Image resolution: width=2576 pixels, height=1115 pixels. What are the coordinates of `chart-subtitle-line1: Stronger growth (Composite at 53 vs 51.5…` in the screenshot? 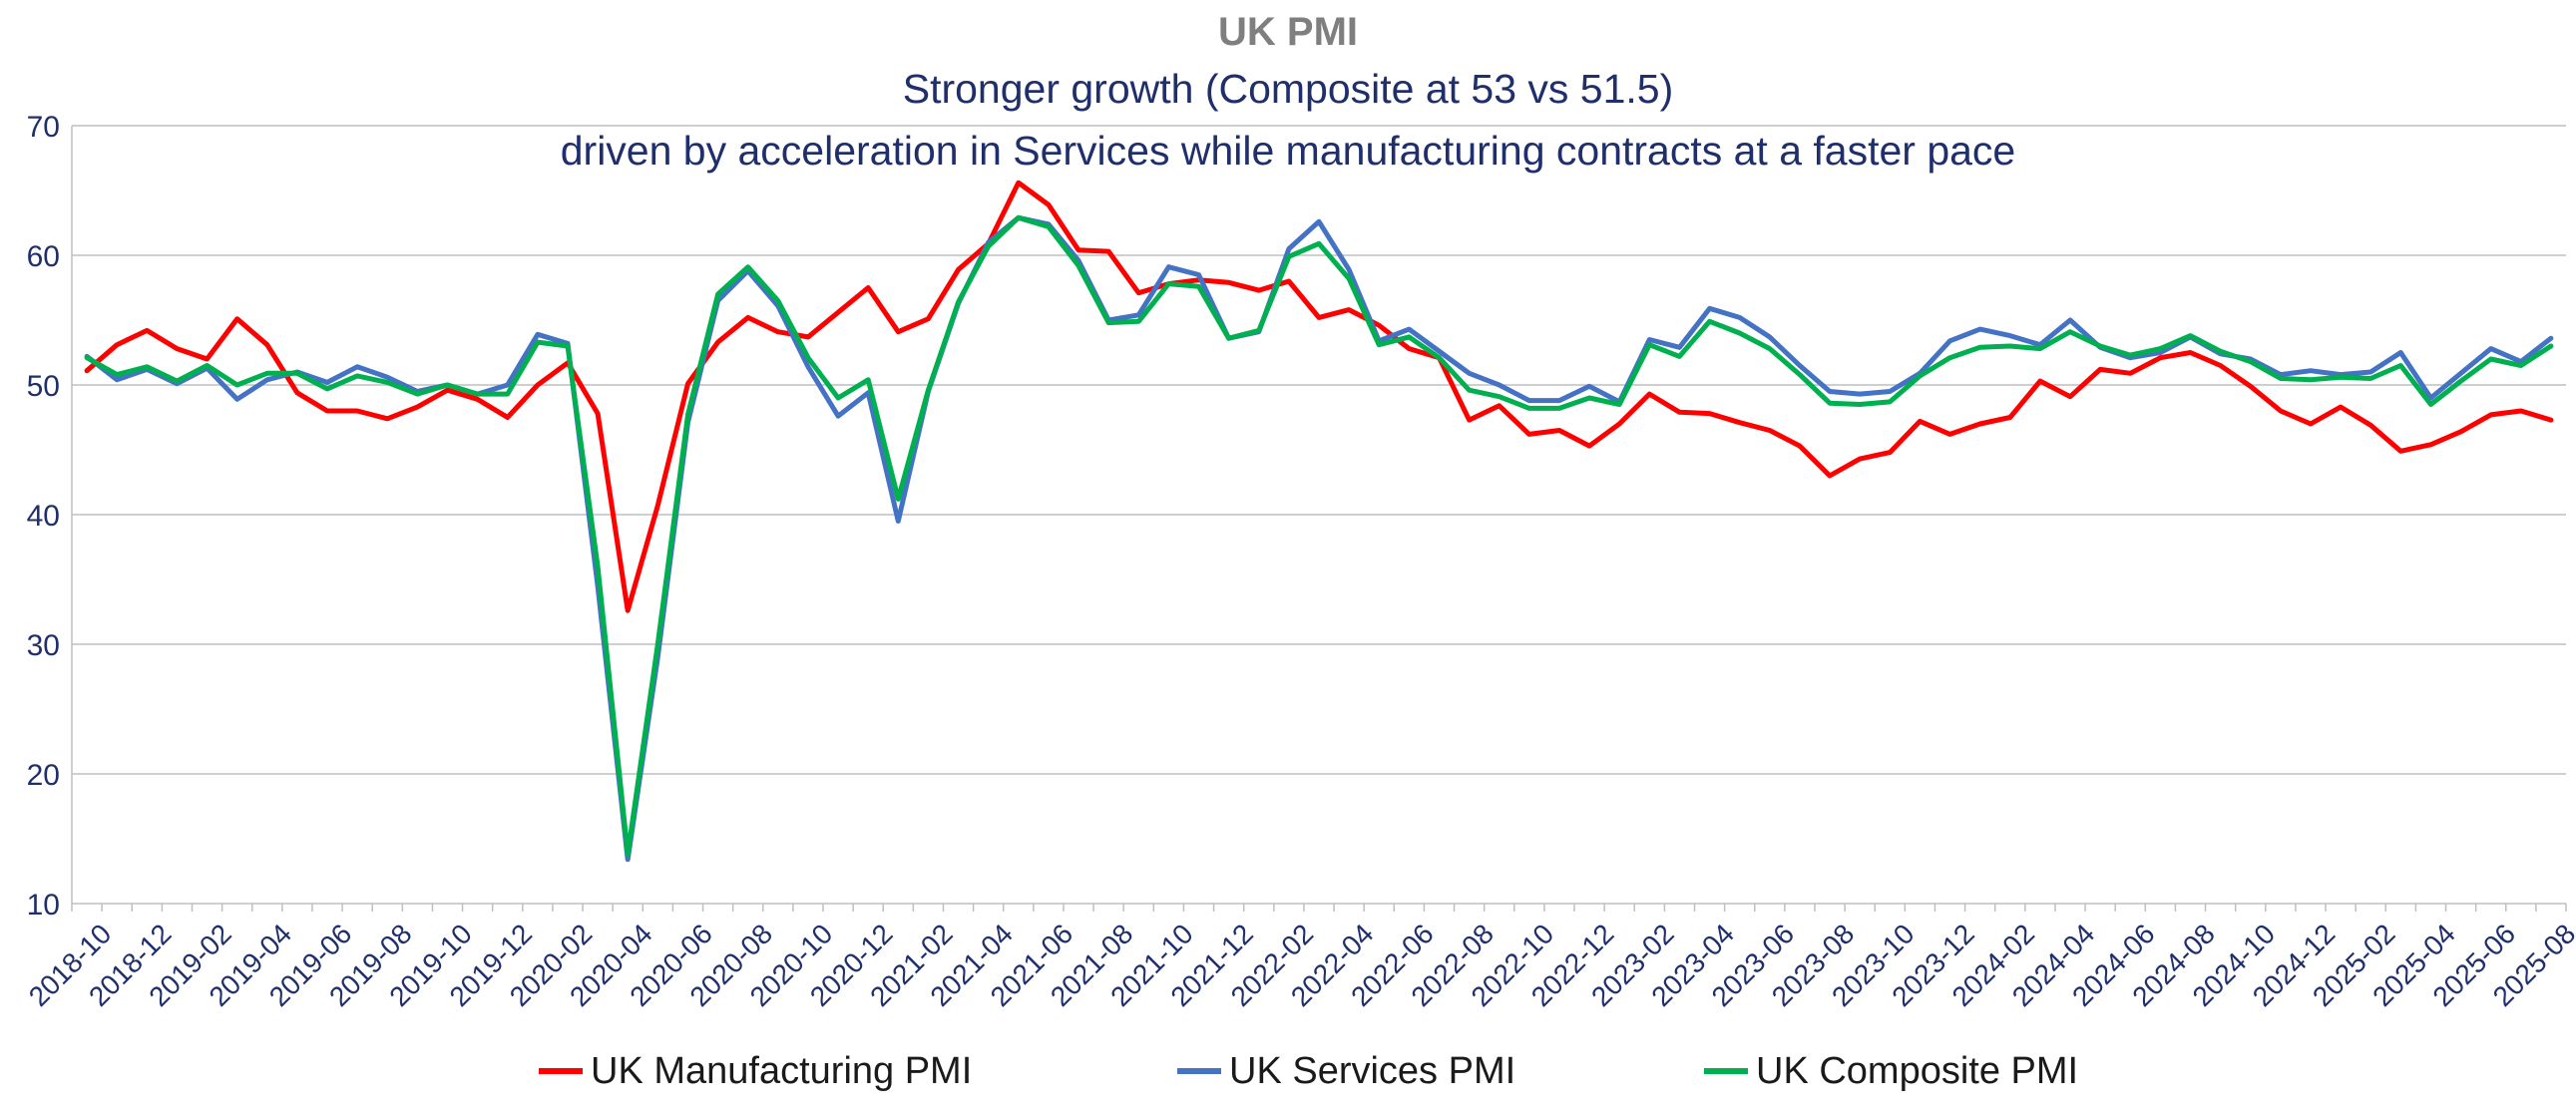 It's located at (1288, 89).